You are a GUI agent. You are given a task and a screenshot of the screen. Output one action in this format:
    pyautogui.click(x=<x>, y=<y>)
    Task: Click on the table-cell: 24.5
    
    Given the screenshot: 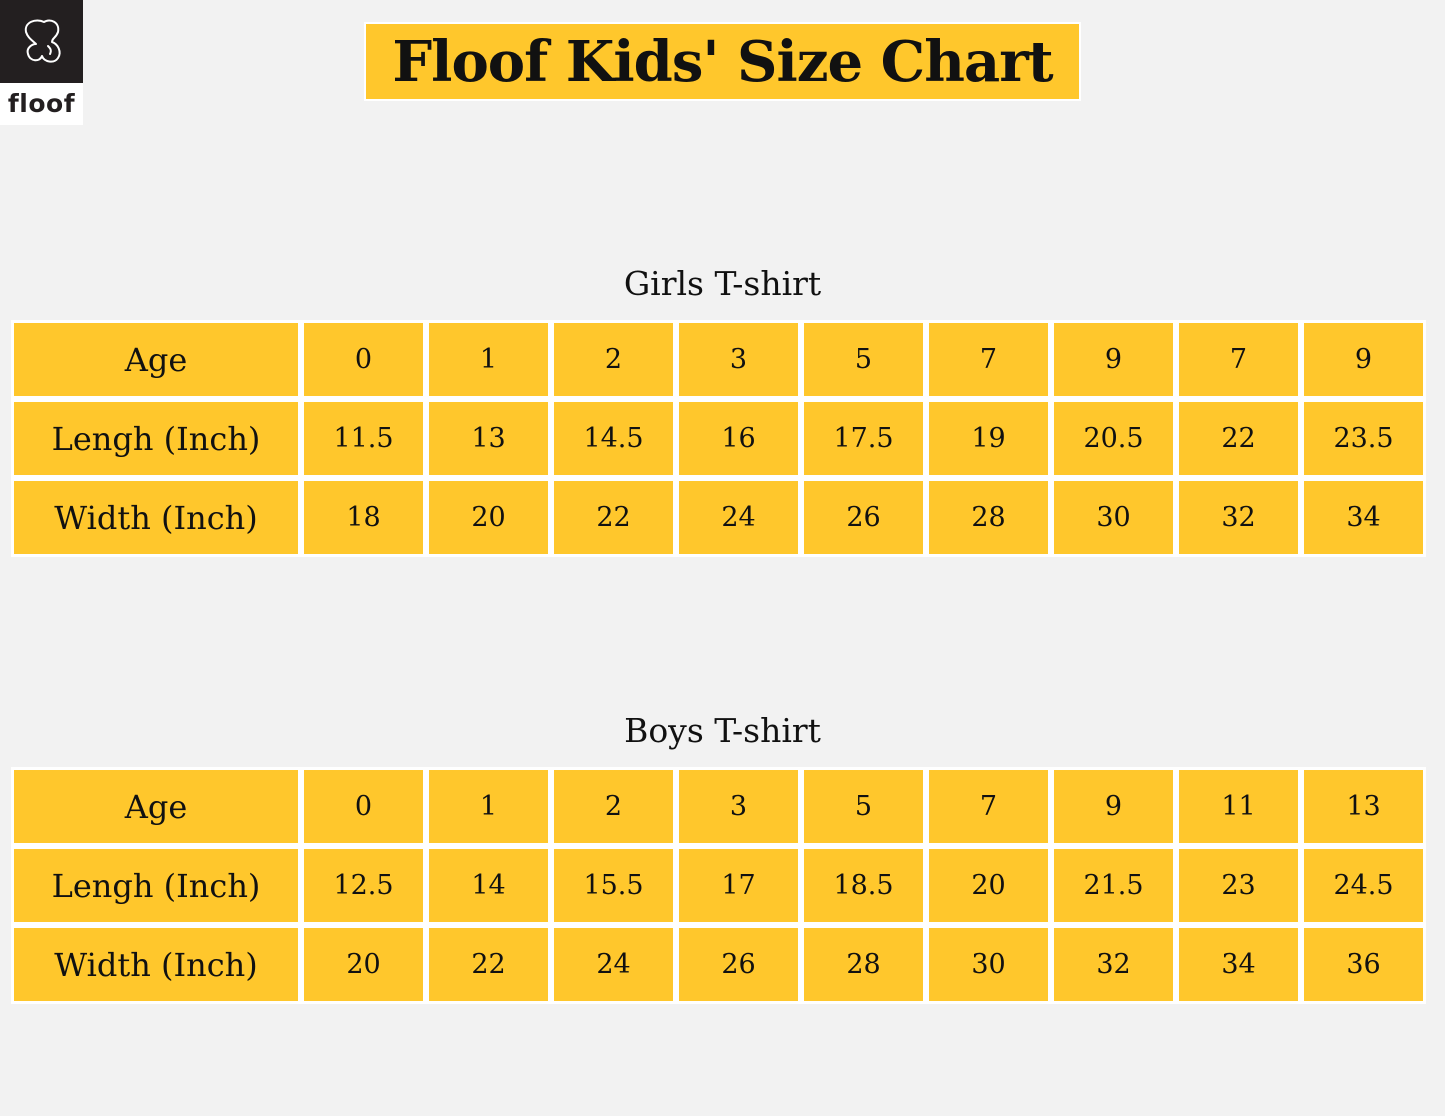 What is the action you would take?
    pyautogui.click(x=1363, y=885)
    